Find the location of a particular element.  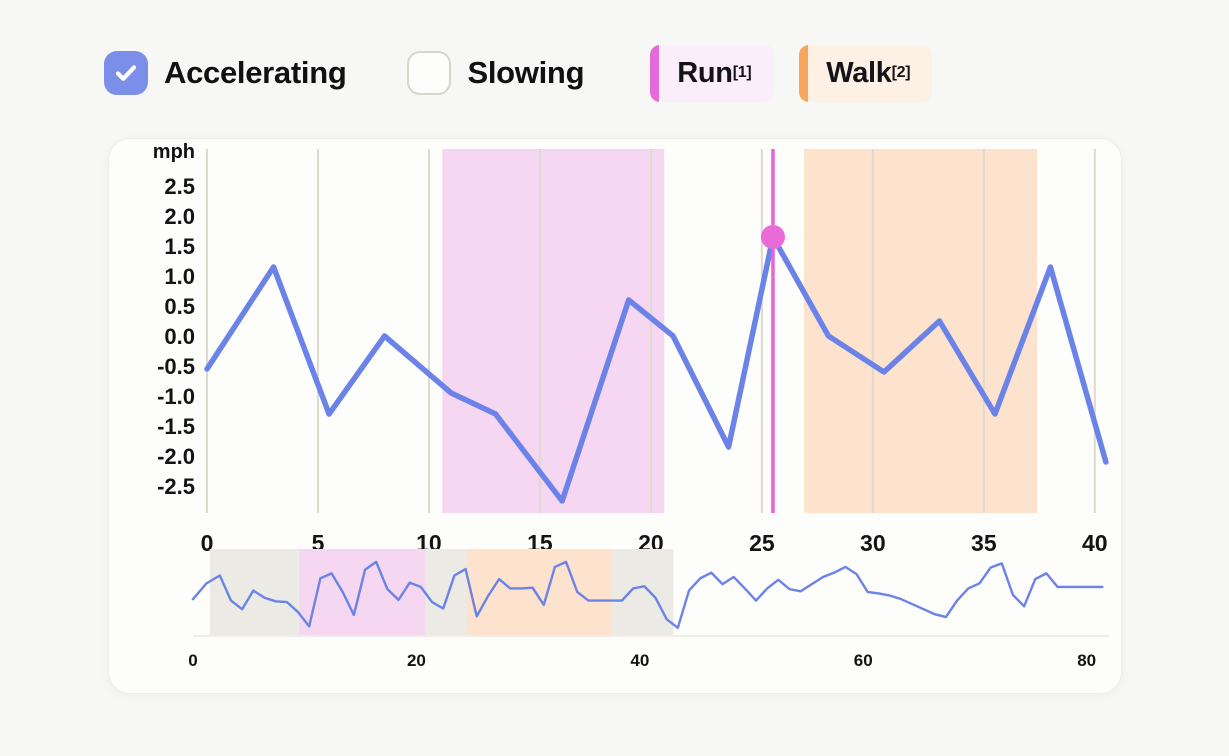

minimap-series-line is located at coordinates (647, 595).